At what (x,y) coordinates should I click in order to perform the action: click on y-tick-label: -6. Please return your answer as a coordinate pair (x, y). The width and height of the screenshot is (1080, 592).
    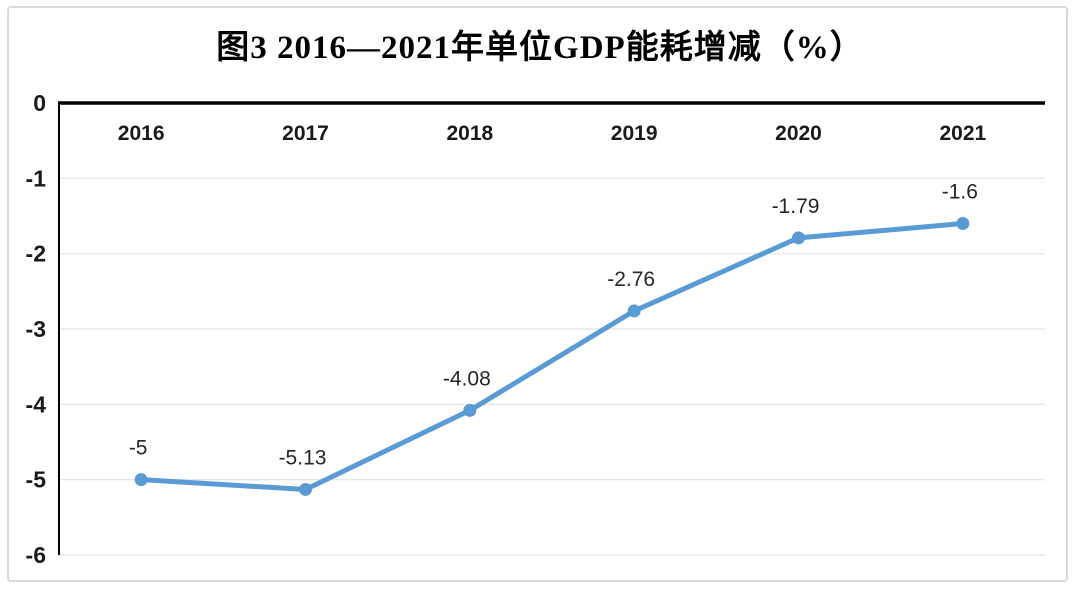
    Looking at the image, I should click on (36, 555).